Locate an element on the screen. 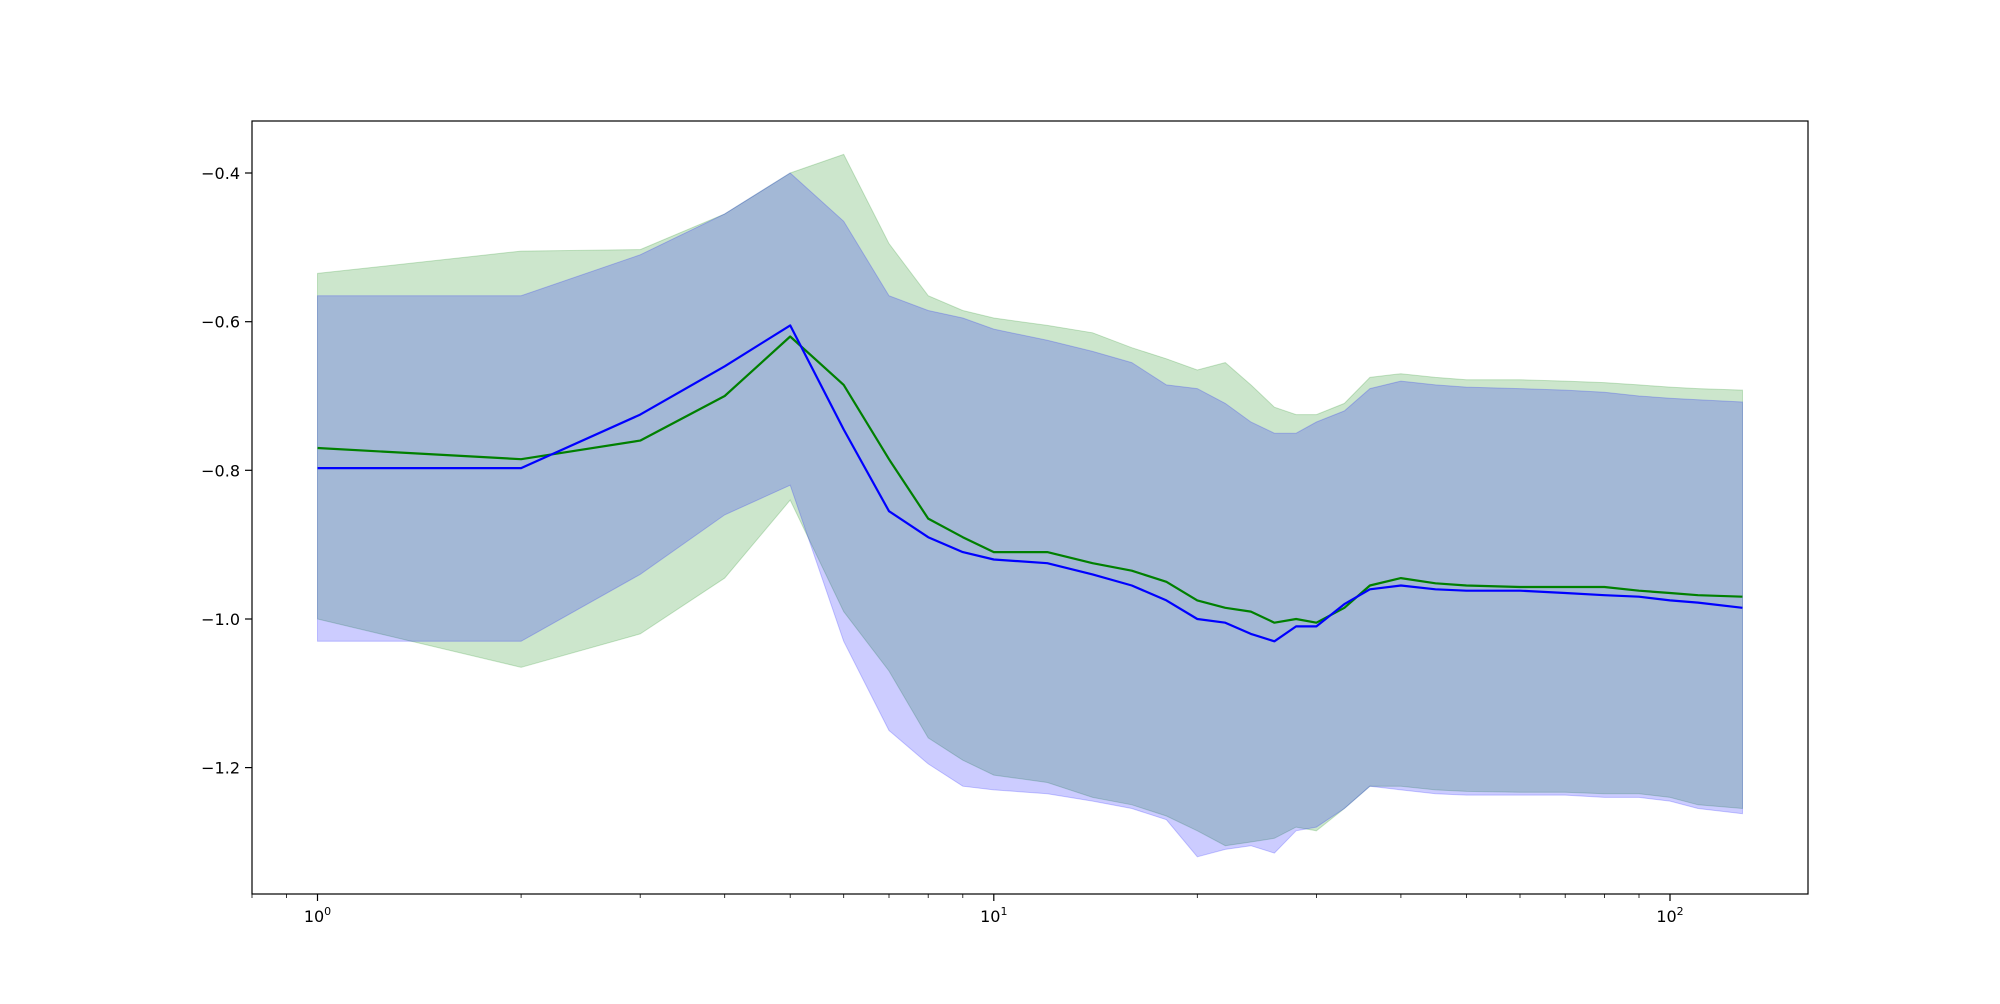 The image size is (2000, 1004). y-axis: −0.4 −0.6 −0.8 −1.0 −1.2 is located at coordinates (226, 471).